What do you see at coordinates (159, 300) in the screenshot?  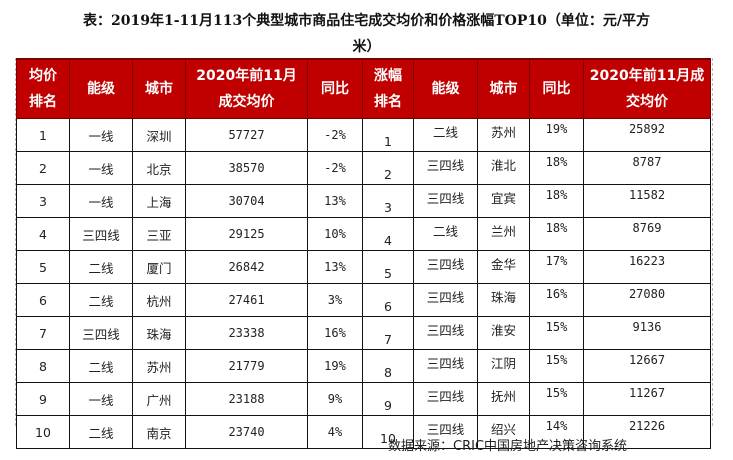 I see `city-cell: 杭州` at bounding box center [159, 300].